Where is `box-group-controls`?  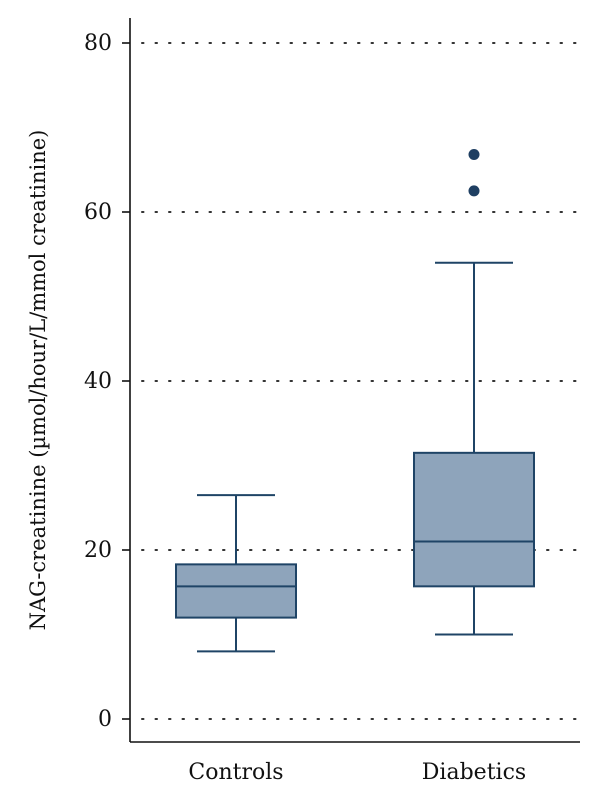
box-group-controls is located at coordinates (236, 573).